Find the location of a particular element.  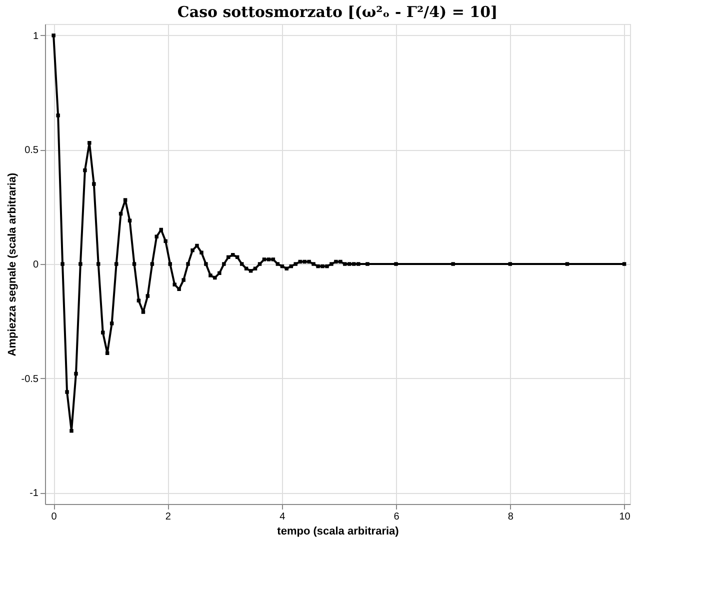

x-tick-label: 2 is located at coordinates (168, 517).